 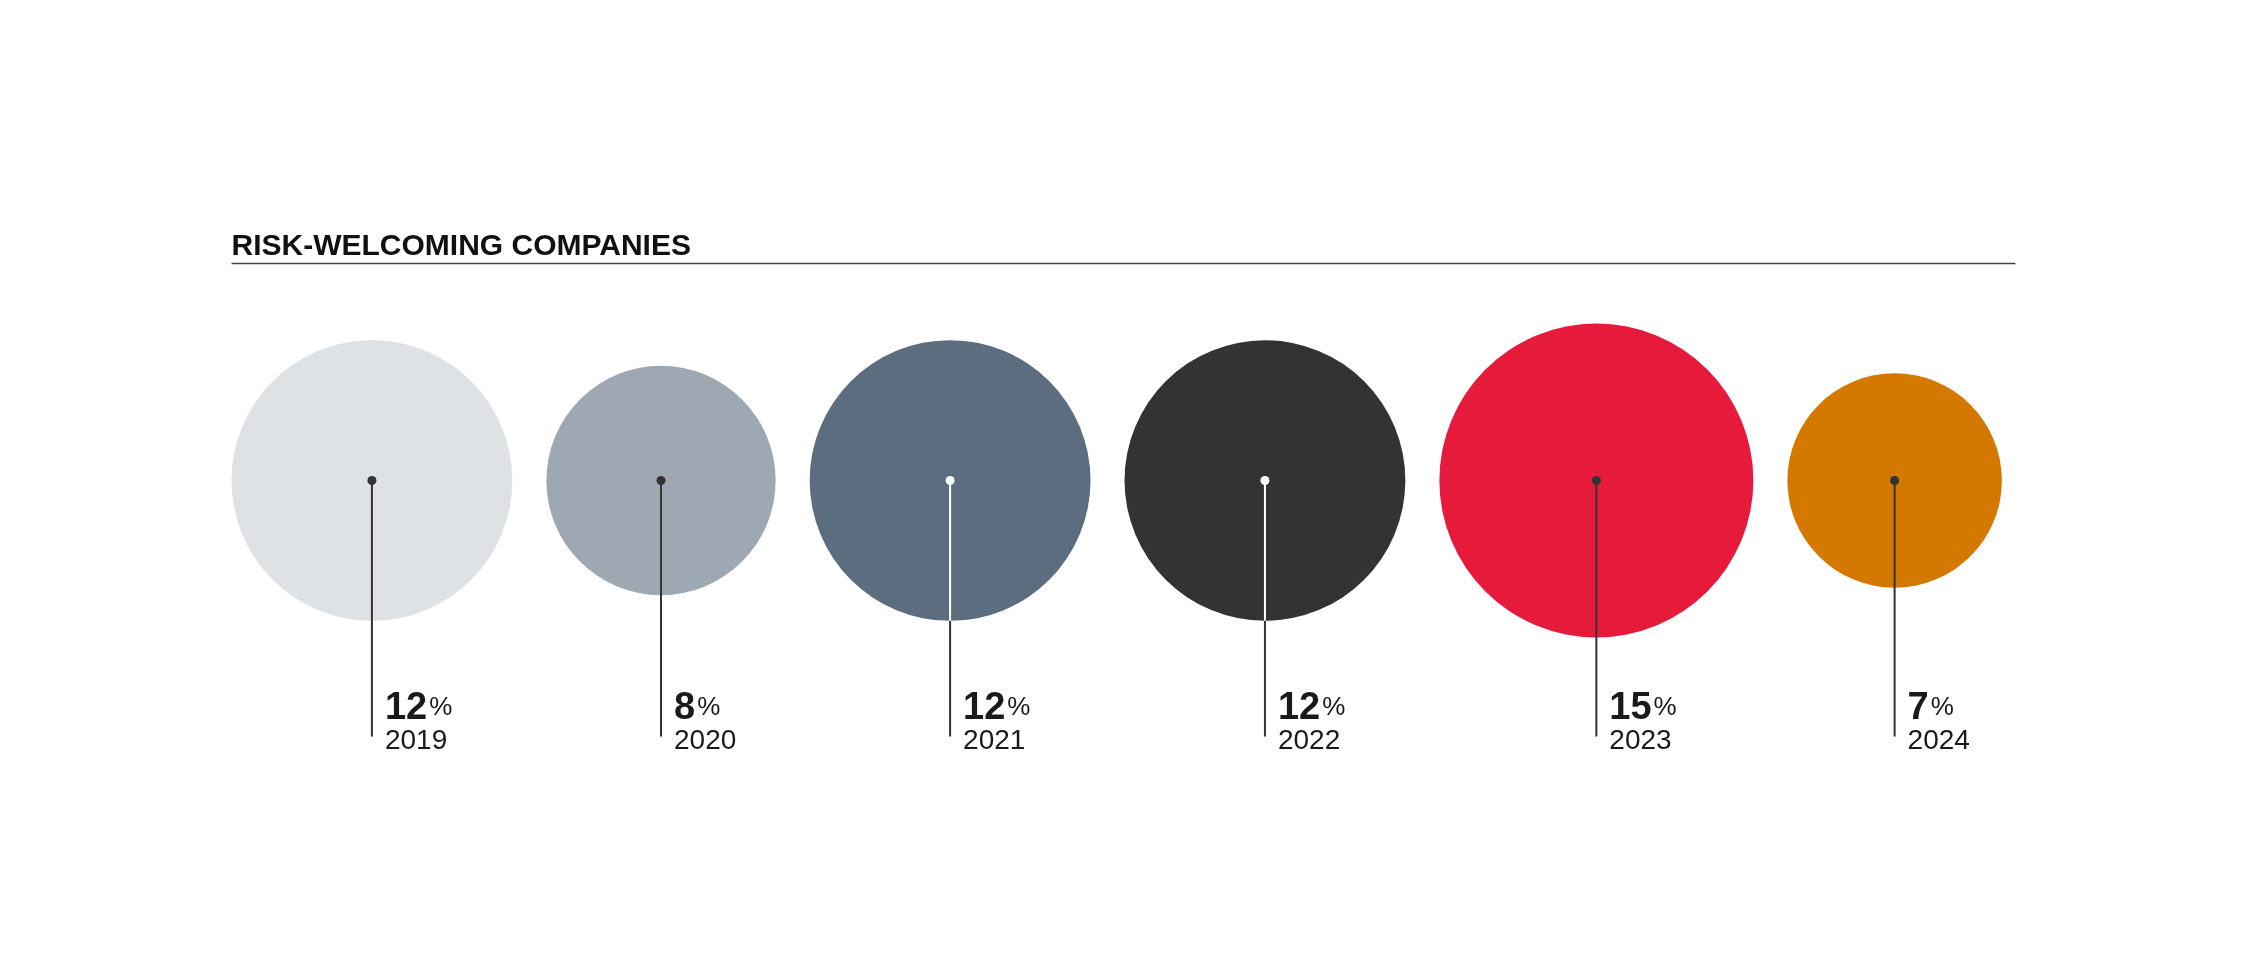 I want to click on data-label: 8%, so click(x=697, y=706).